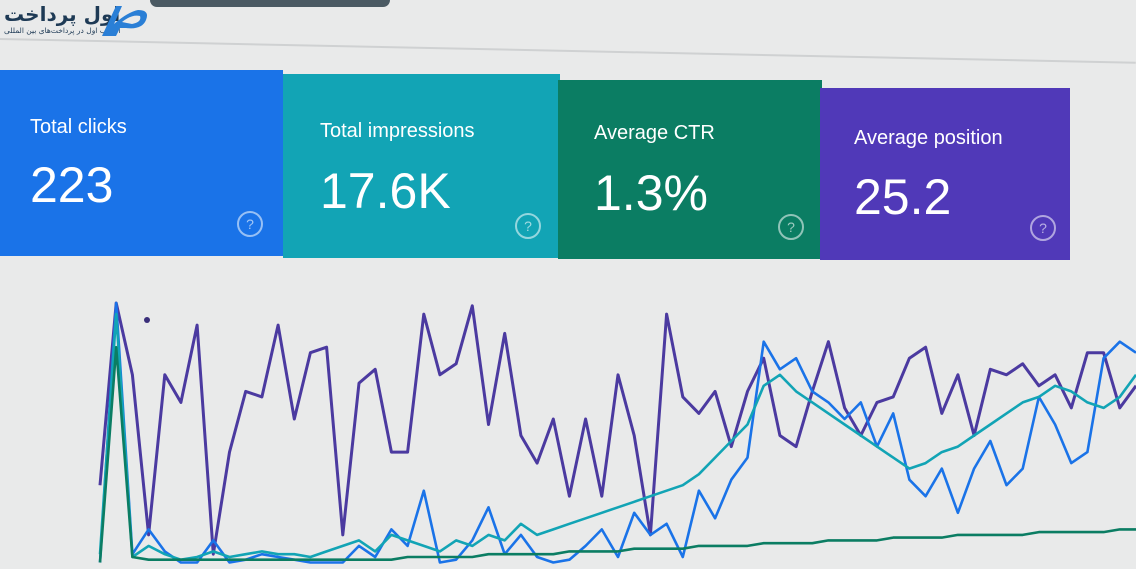  What do you see at coordinates (385, 191) in the screenshot?
I see `card-value: 17.6K` at bounding box center [385, 191].